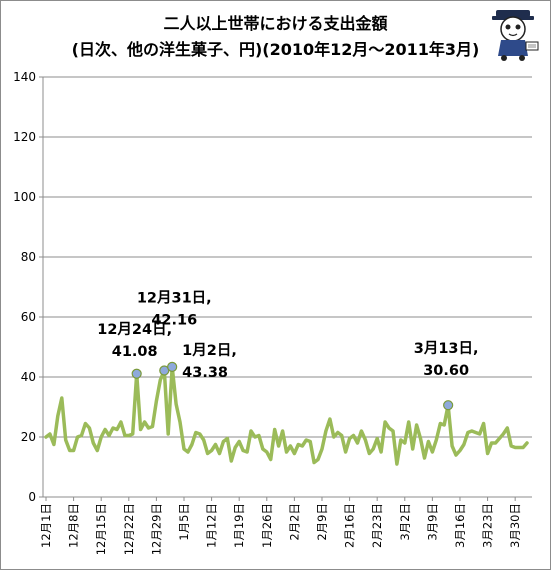 The height and width of the screenshot is (570, 551). Describe the element at coordinates (267, 525) in the screenshot. I see `x-tick-label: 1月26日` at that location.